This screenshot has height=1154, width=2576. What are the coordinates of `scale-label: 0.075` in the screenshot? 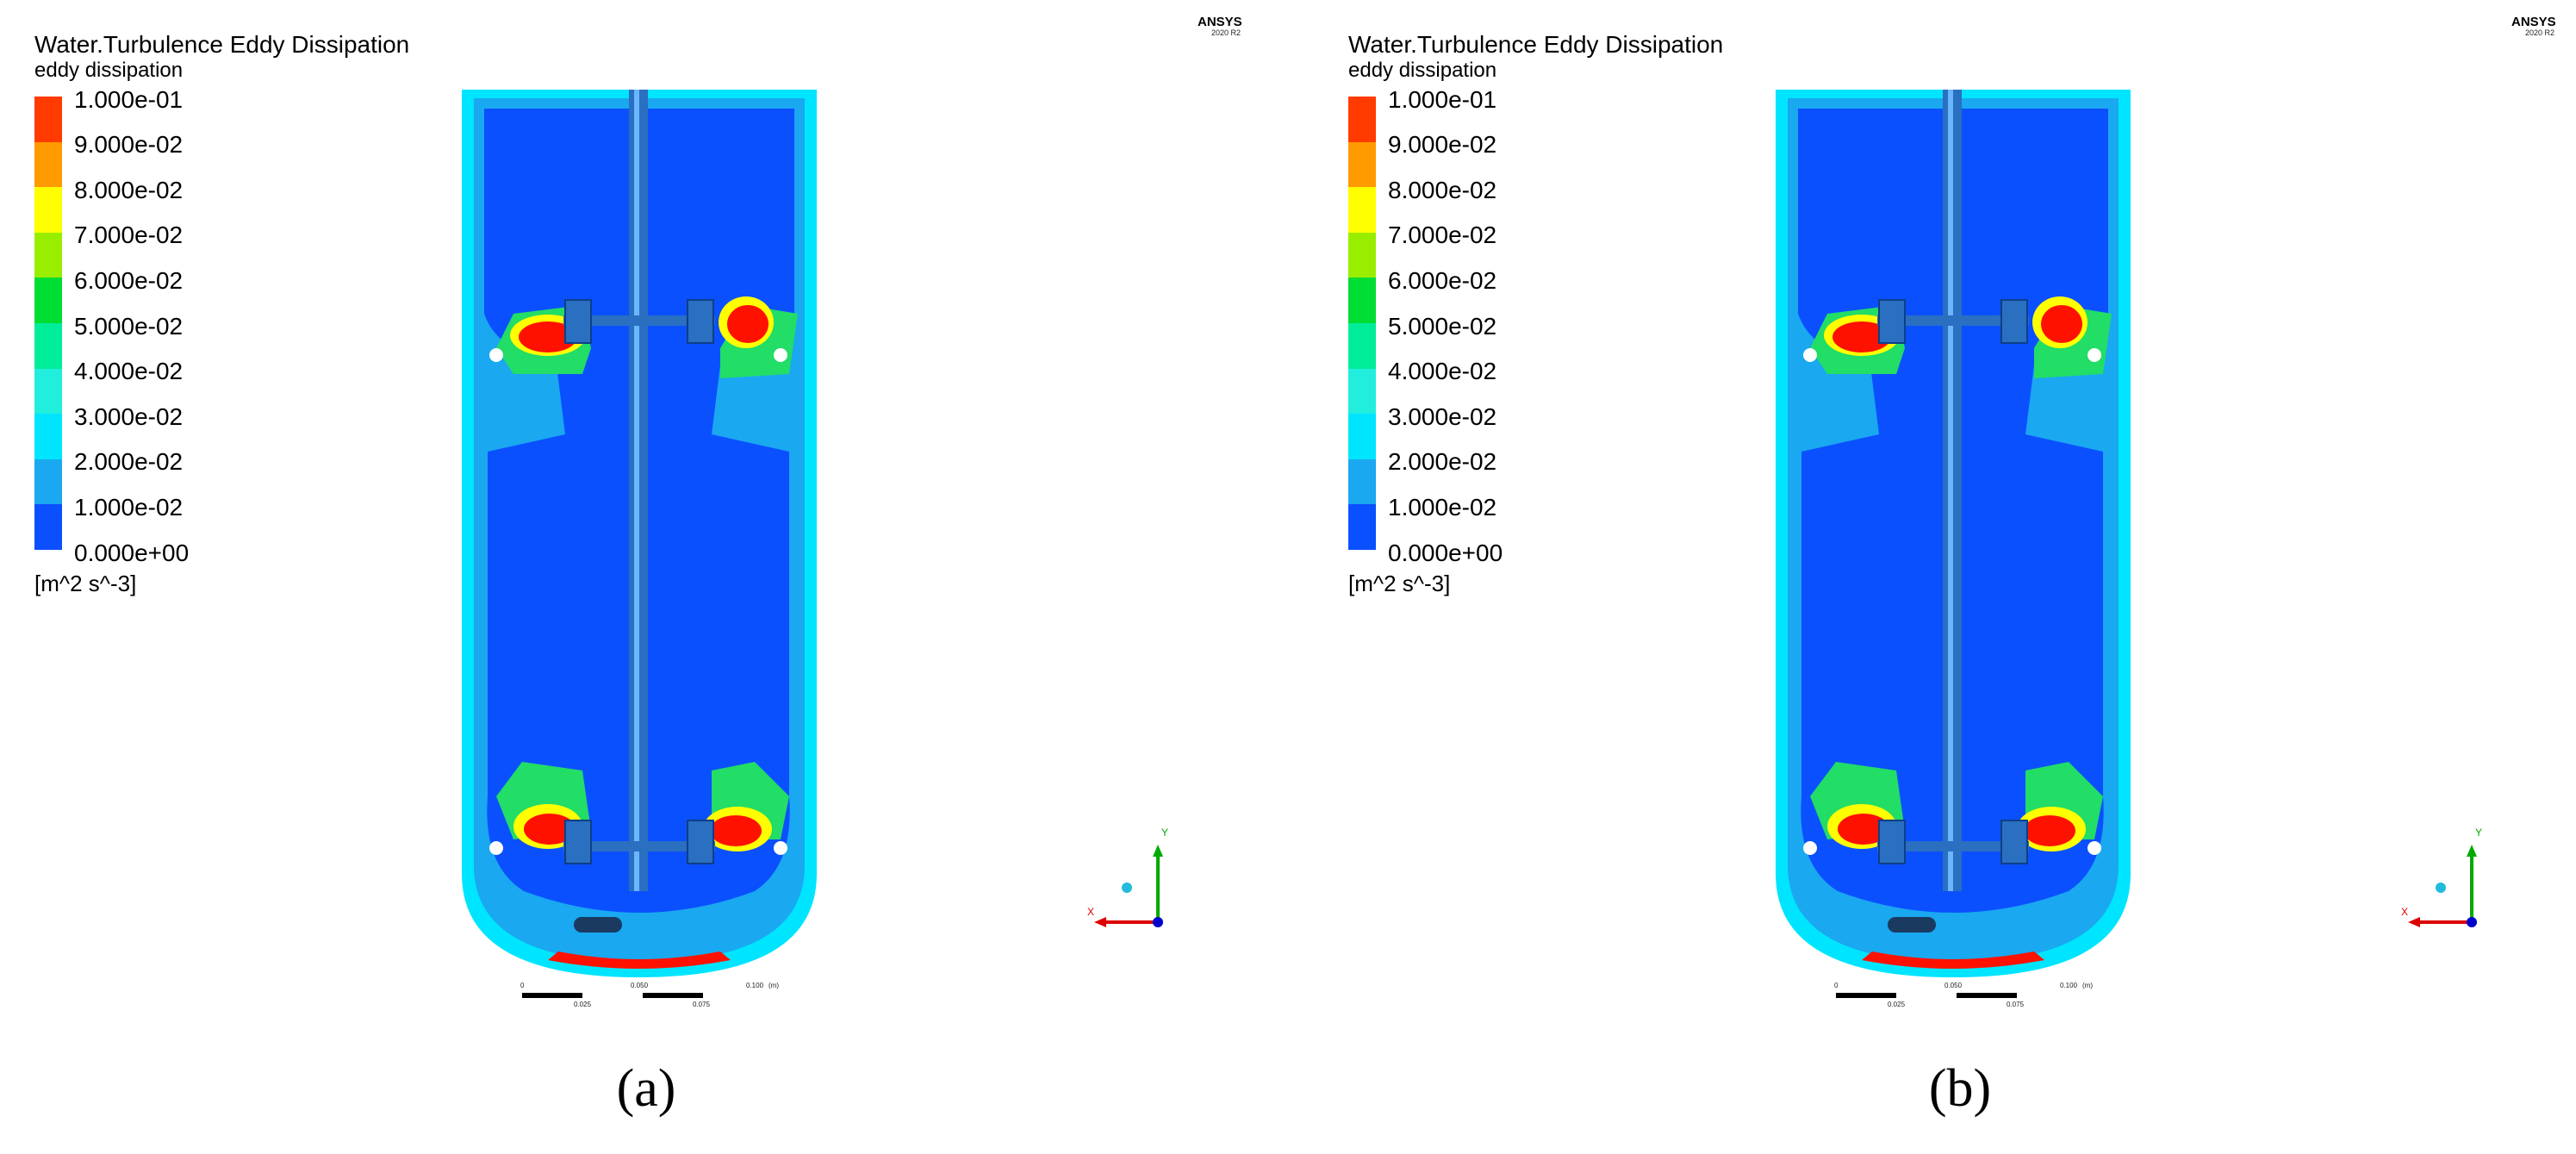 It's located at (702, 1005).